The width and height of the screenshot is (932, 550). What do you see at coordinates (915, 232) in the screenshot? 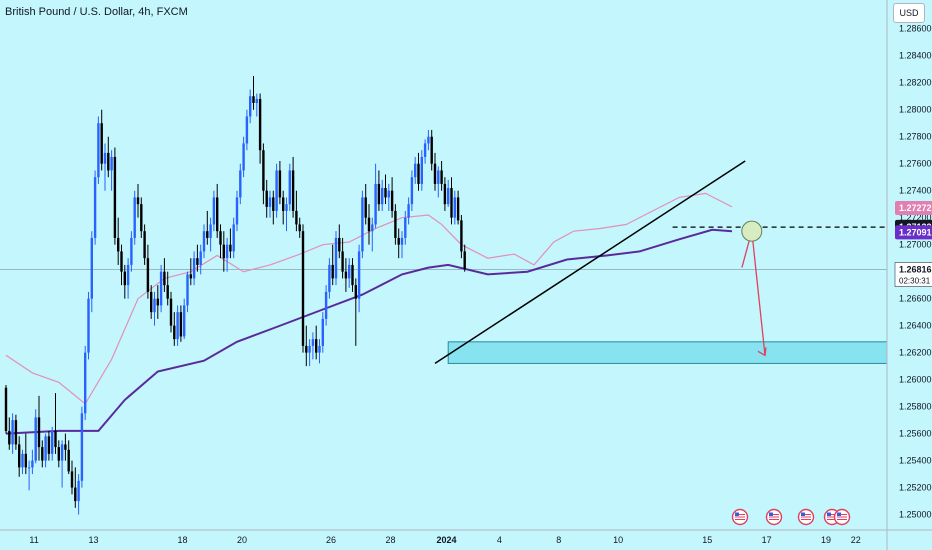
I see `price-badge-label: 1.27091` at bounding box center [915, 232].